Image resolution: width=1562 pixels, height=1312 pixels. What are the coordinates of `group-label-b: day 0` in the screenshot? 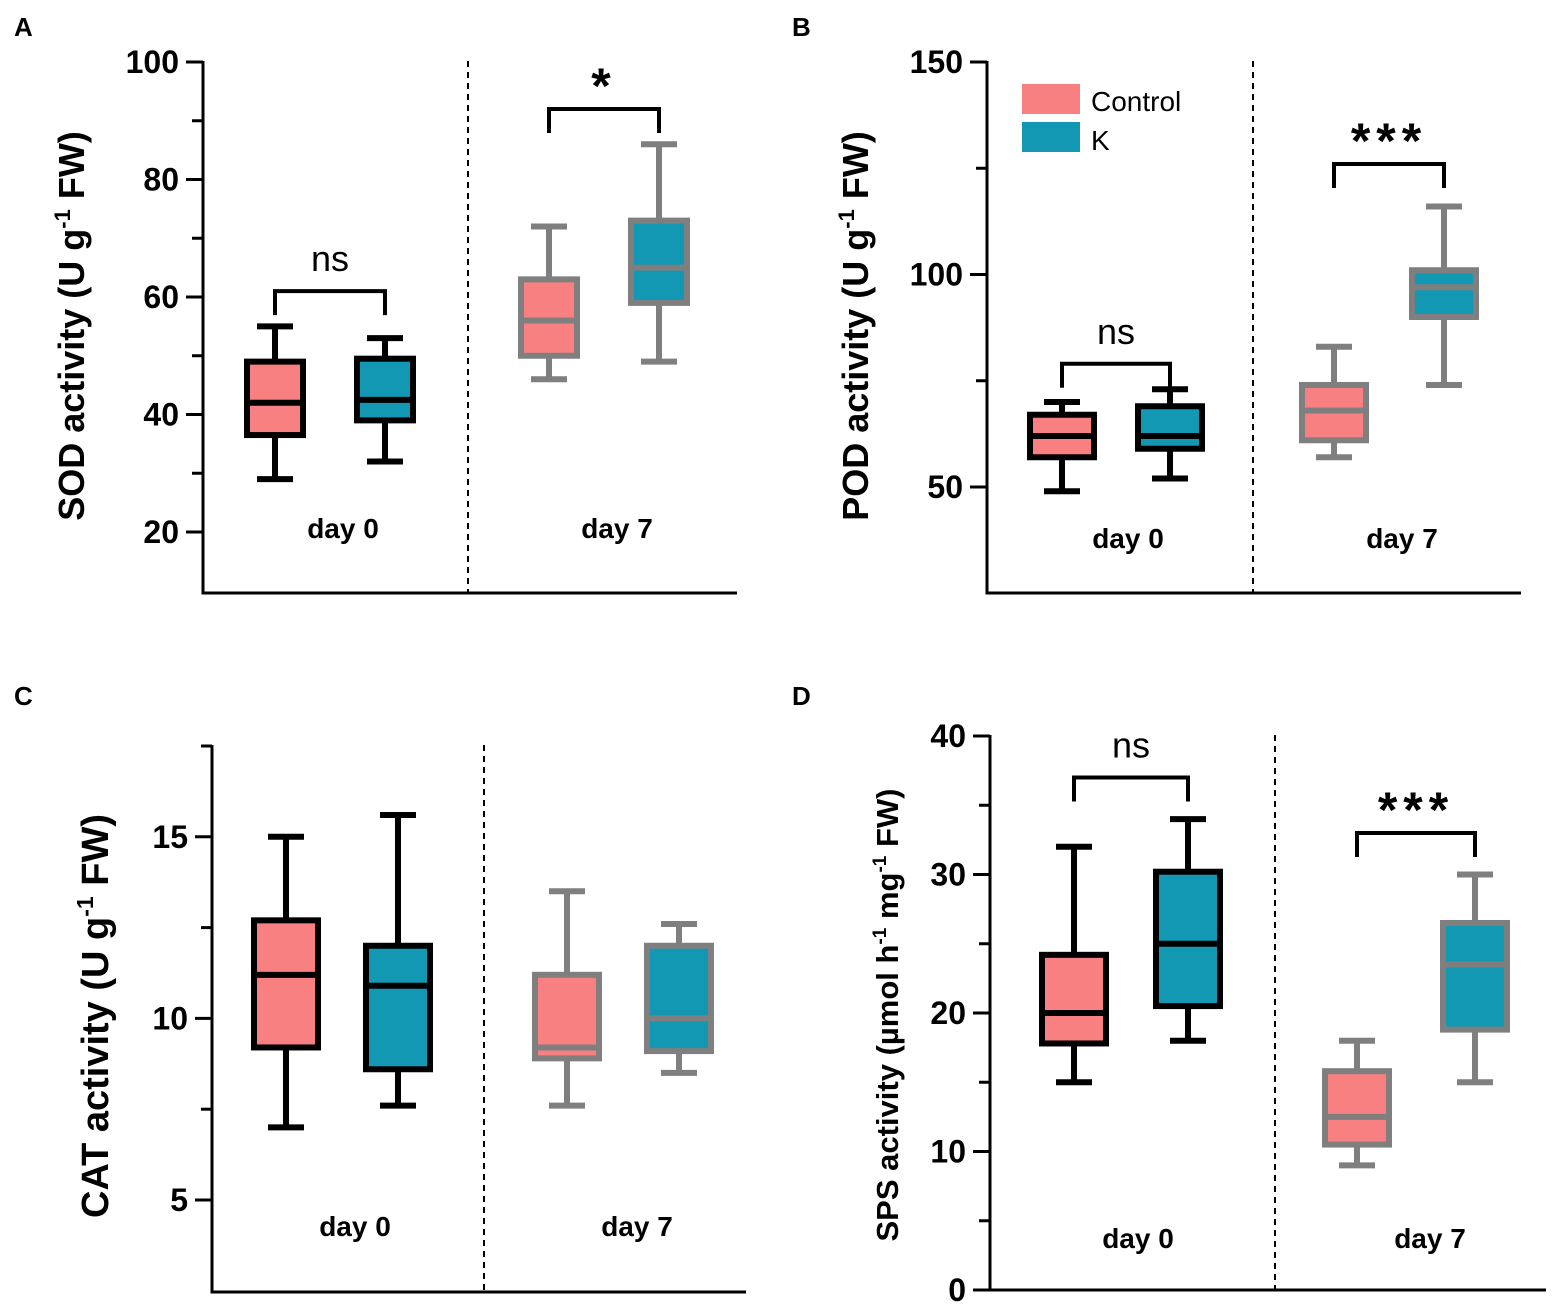 It's located at (1128, 538).